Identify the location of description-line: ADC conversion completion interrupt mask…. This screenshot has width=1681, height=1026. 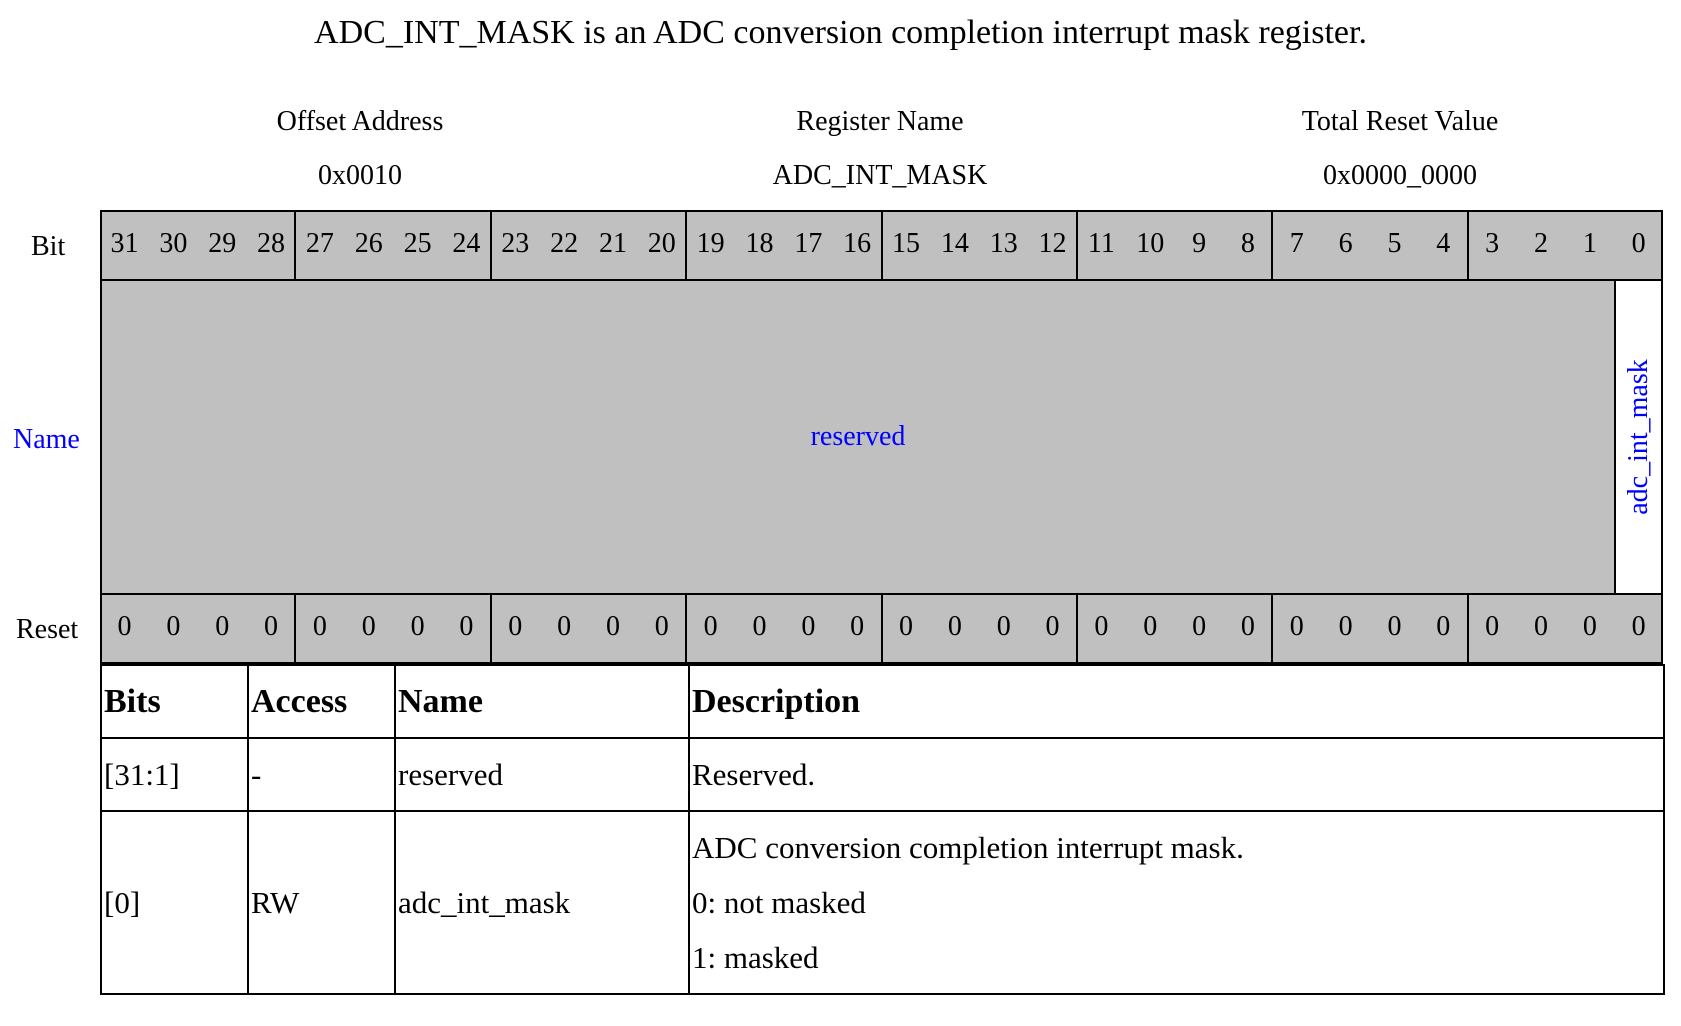
(968, 847).